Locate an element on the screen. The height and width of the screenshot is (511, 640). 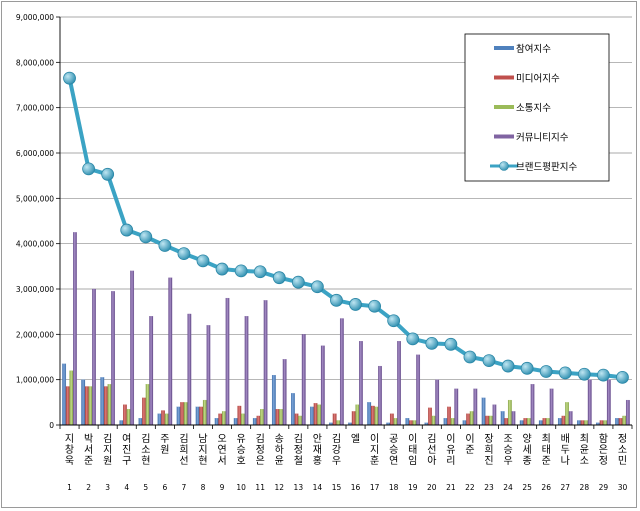
rank-label: 17 is located at coordinates (375, 487).